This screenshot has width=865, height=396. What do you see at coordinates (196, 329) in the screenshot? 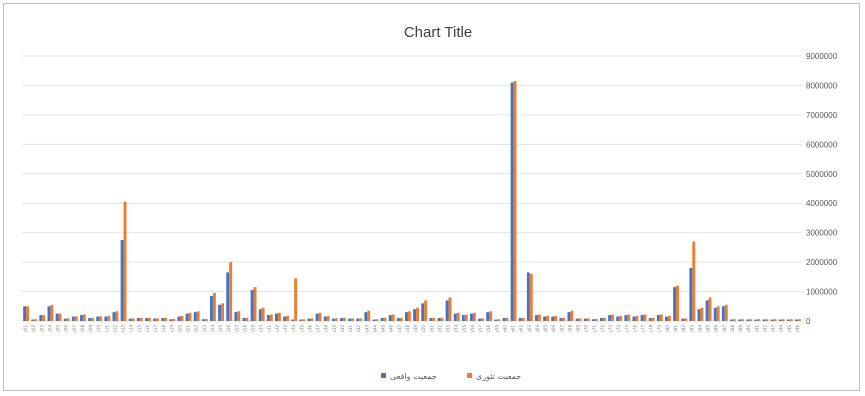
I see `category-label-22: c22` at bounding box center [196, 329].